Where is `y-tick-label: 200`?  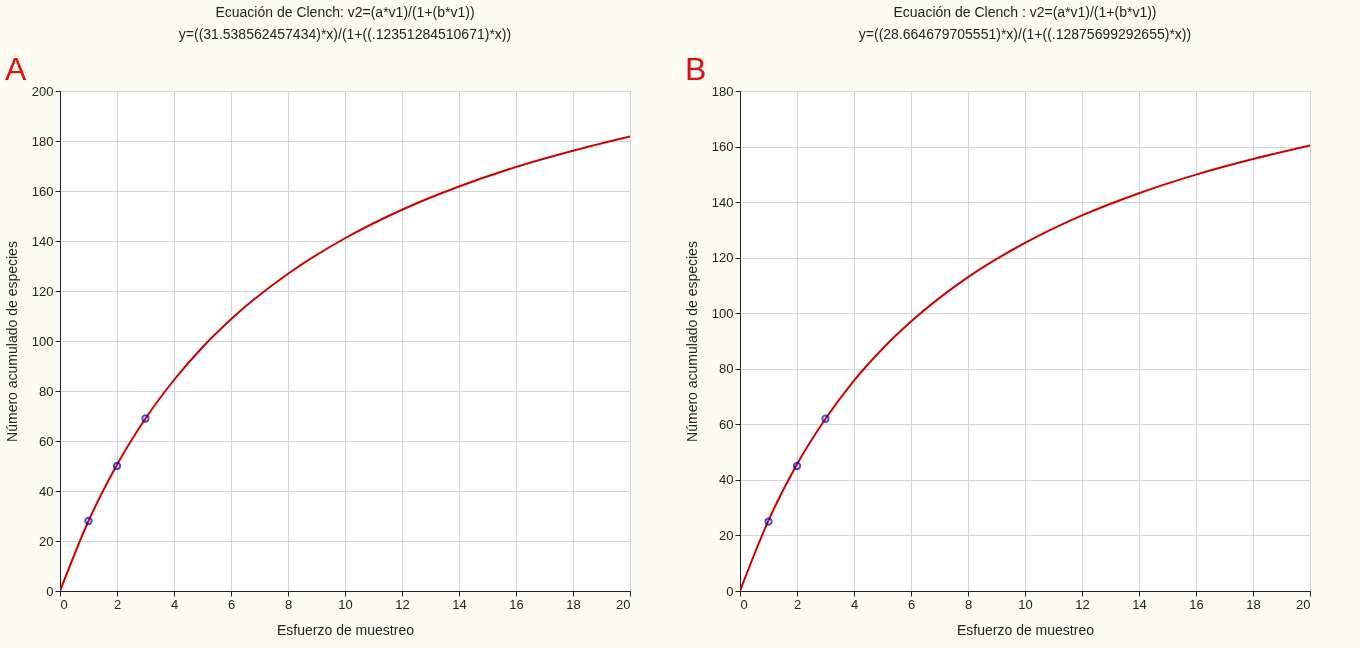 y-tick-label: 200 is located at coordinates (42, 91).